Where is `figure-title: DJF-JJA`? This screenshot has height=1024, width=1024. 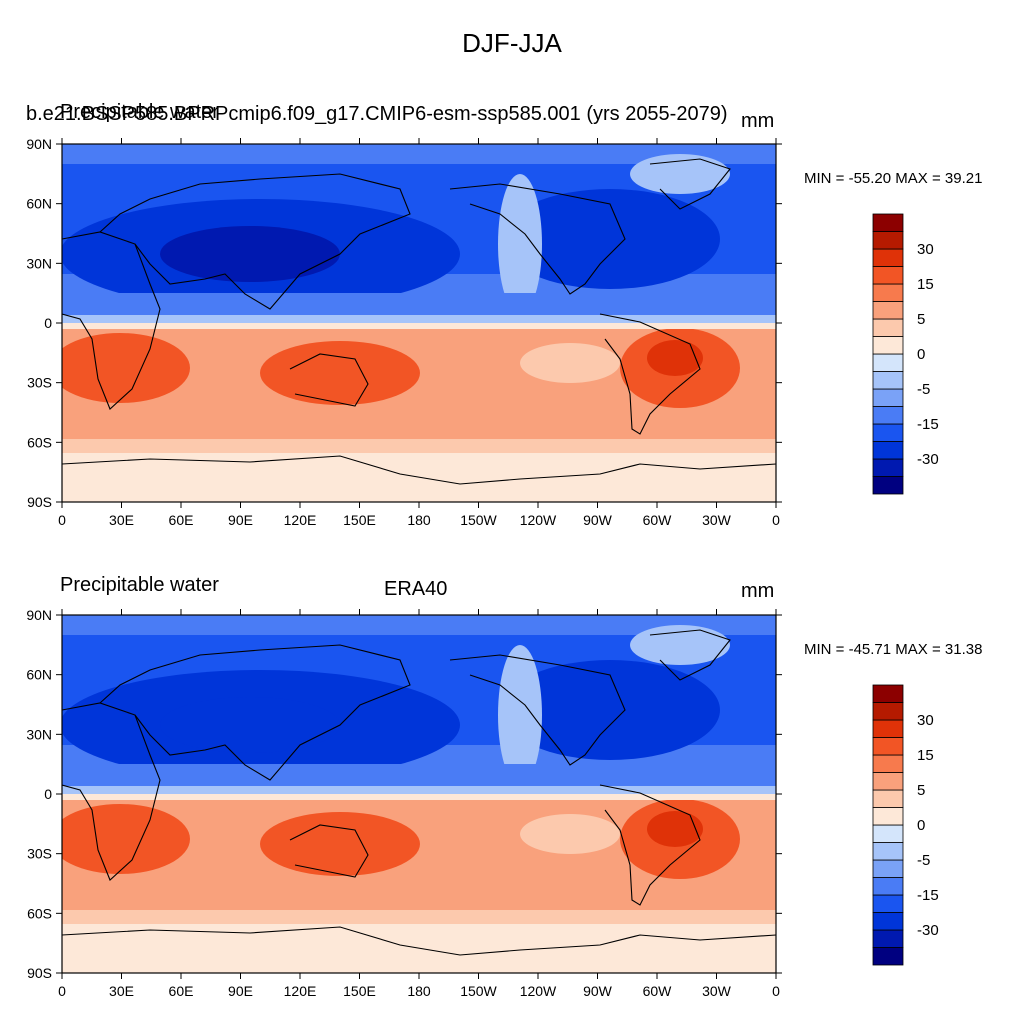
figure-title: DJF-JJA is located at coordinates (512, 43).